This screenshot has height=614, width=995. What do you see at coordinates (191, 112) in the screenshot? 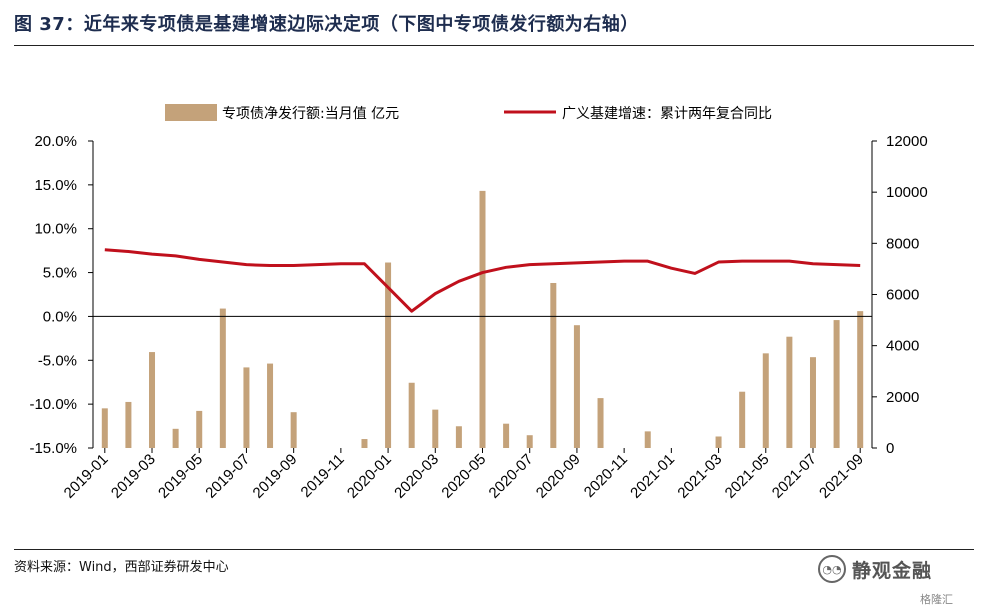
I see `legend-bar-swatch` at bounding box center [191, 112].